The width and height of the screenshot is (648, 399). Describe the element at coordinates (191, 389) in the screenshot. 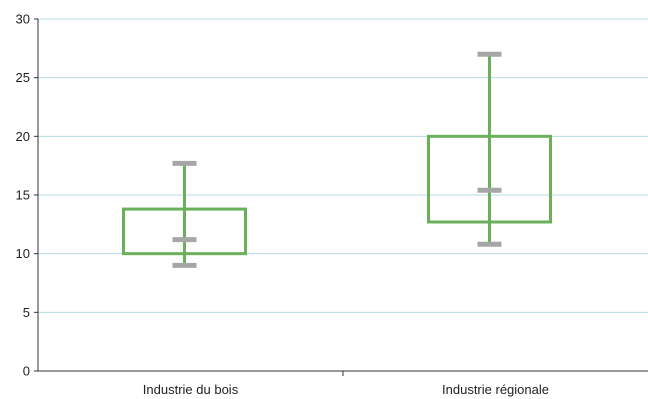

I see `category-label: Industrie du bois` at that location.